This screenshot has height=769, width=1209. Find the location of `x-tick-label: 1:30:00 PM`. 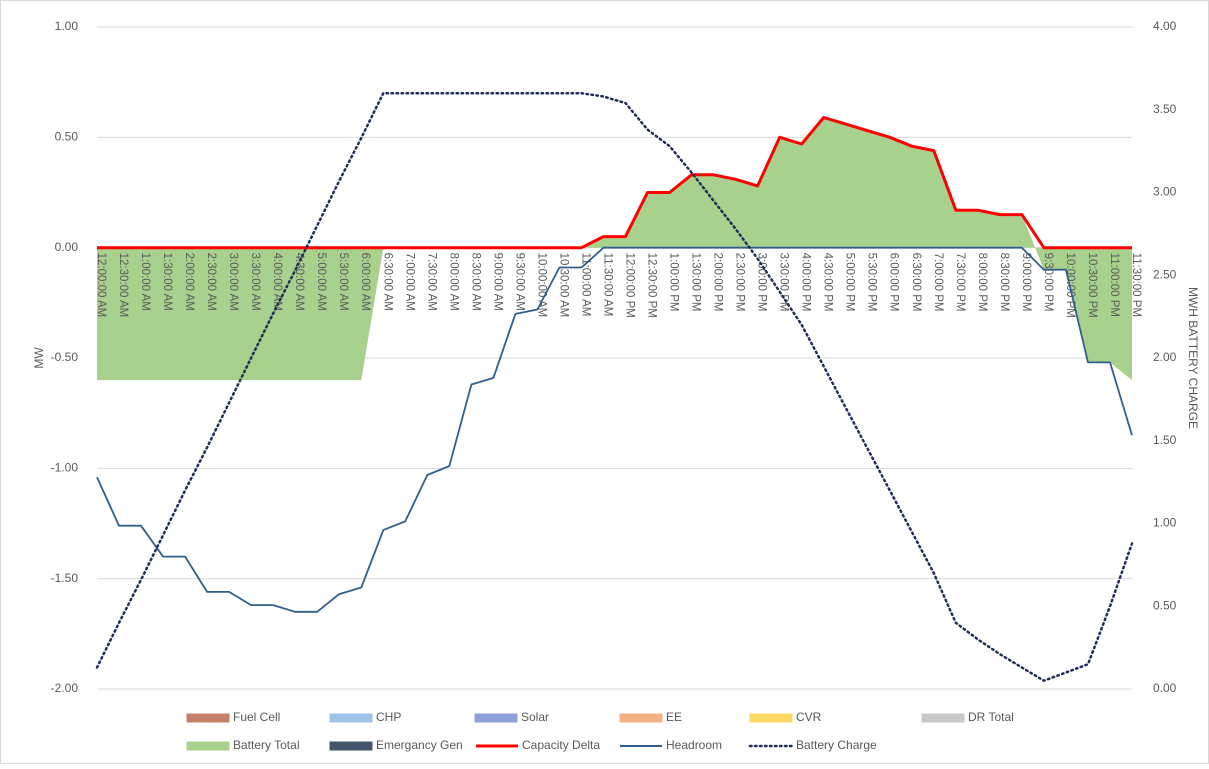

x-tick-label: 1:30:00 PM is located at coordinates (696, 282).